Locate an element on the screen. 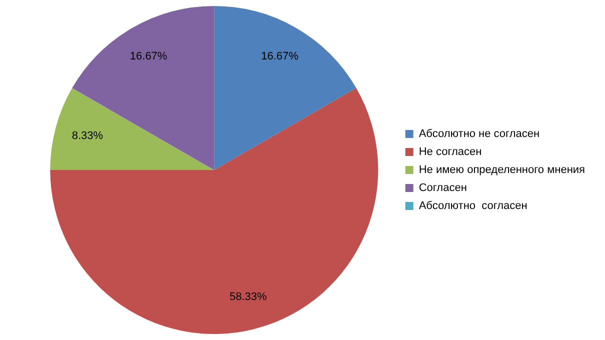 The width and height of the screenshot is (605, 340). data-label: 8.33% is located at coordinates (88, 136).